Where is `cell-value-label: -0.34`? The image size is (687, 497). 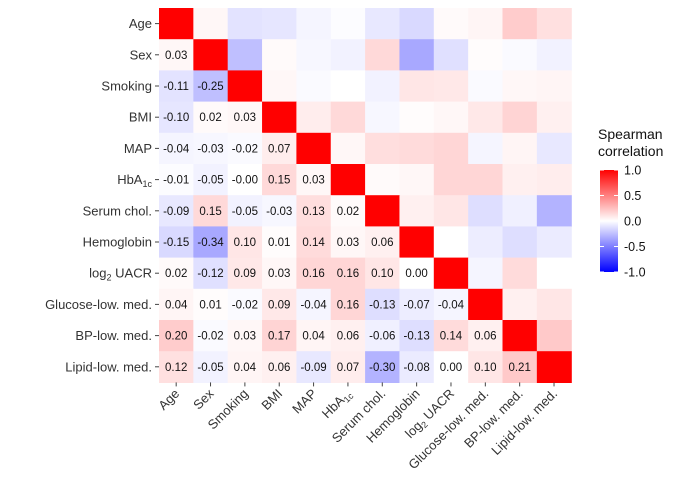
cell-value-label: -0.34 is located at coordinates (210, 243).